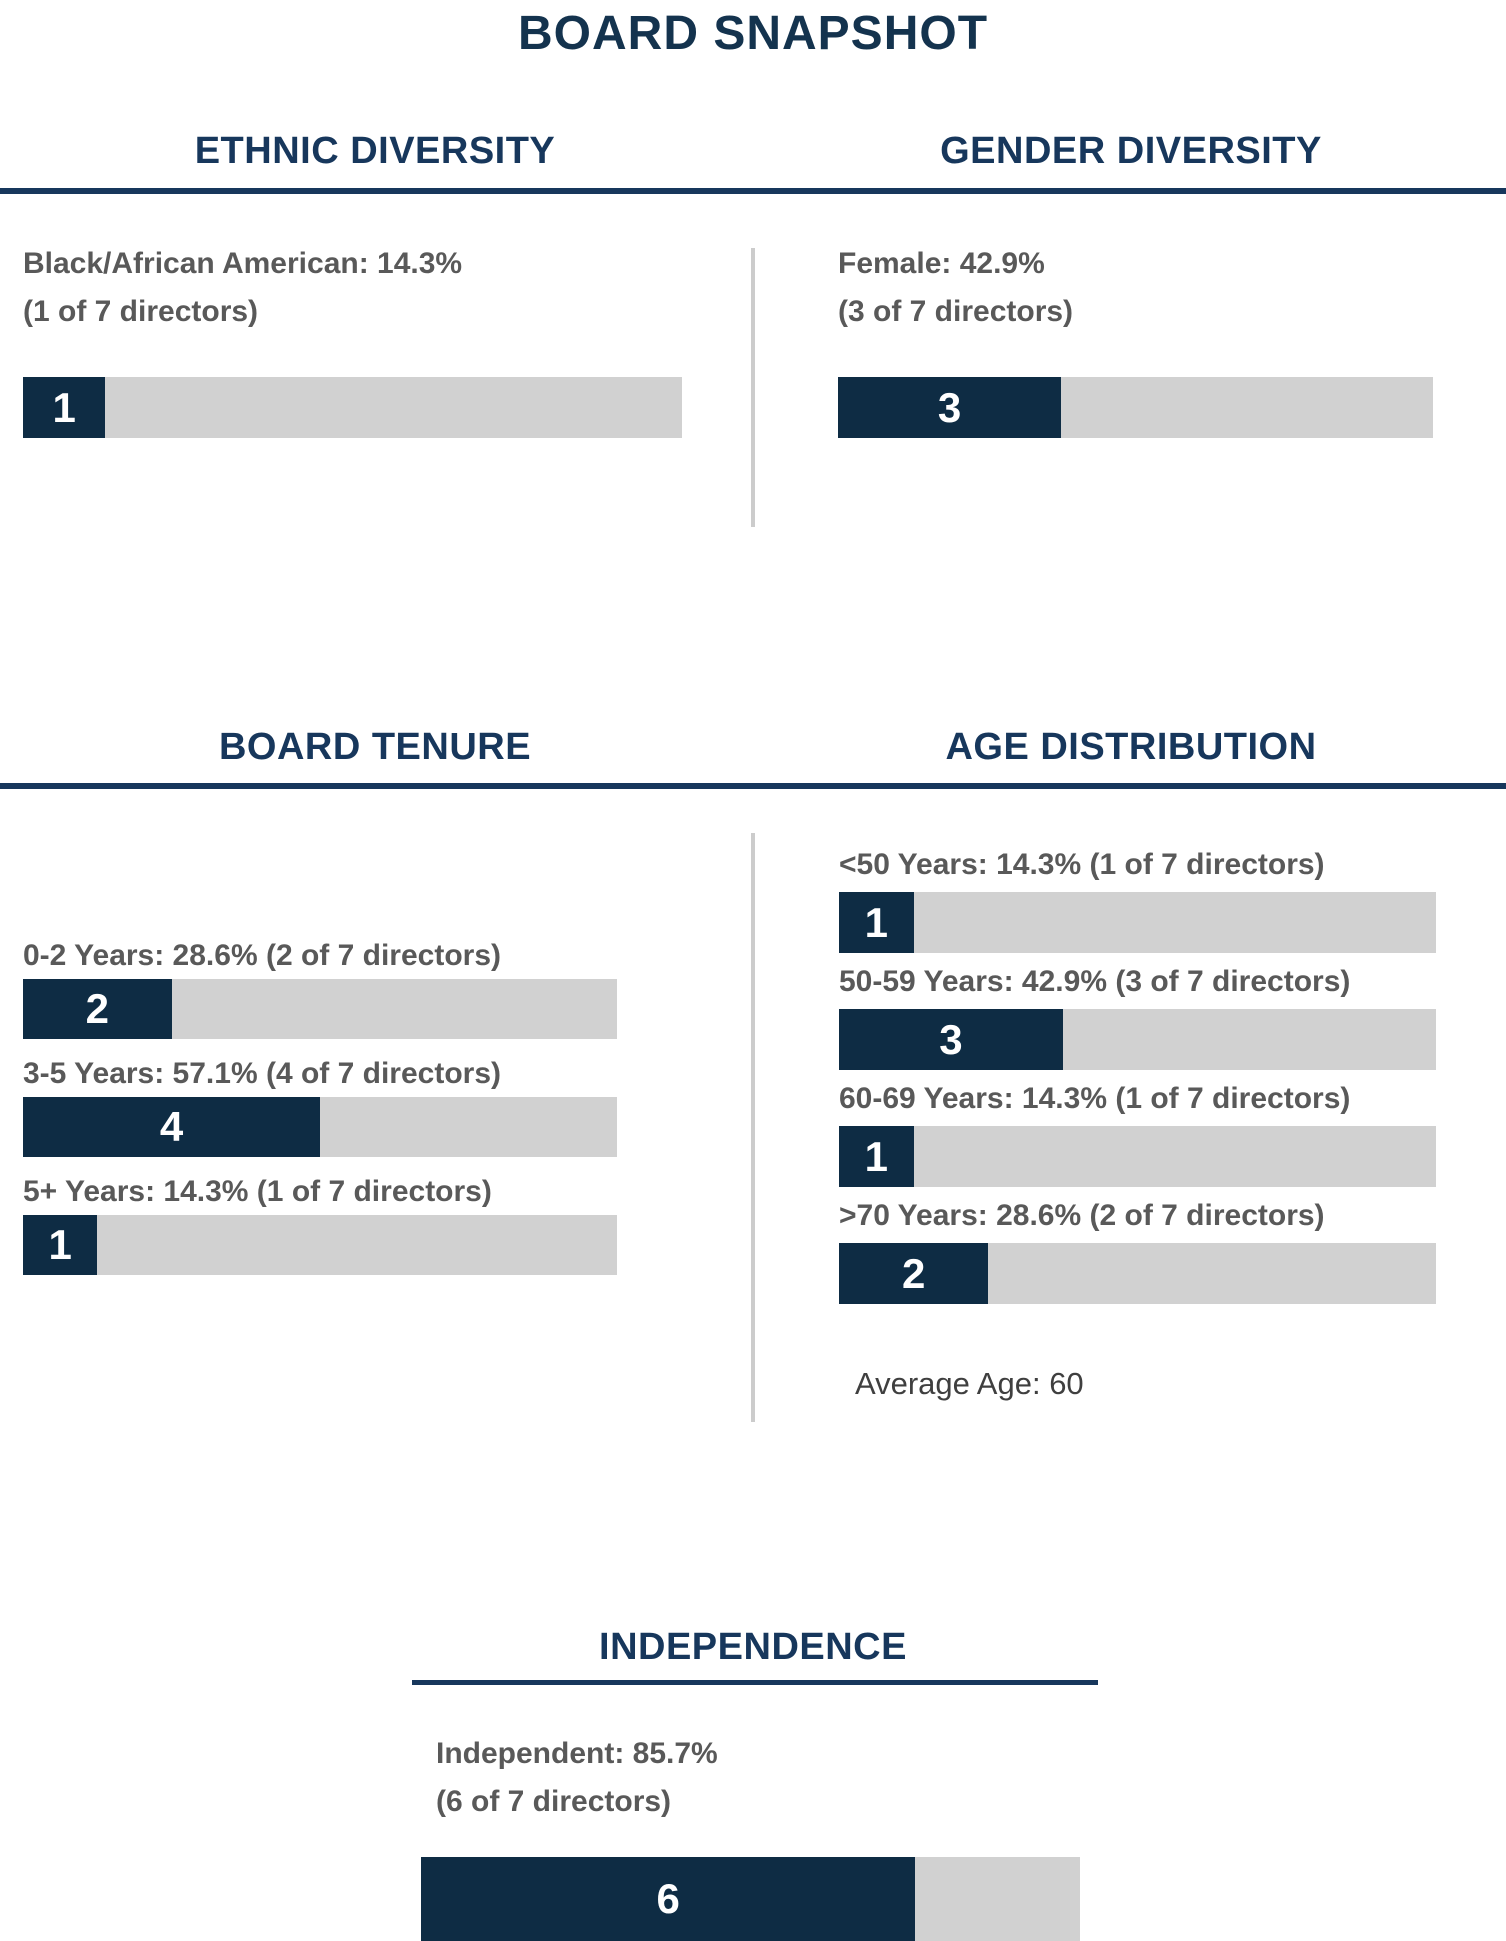 The image size is (1506, 1941). I want to click on age-bar-50-59: 3, so click(1137, 1039).